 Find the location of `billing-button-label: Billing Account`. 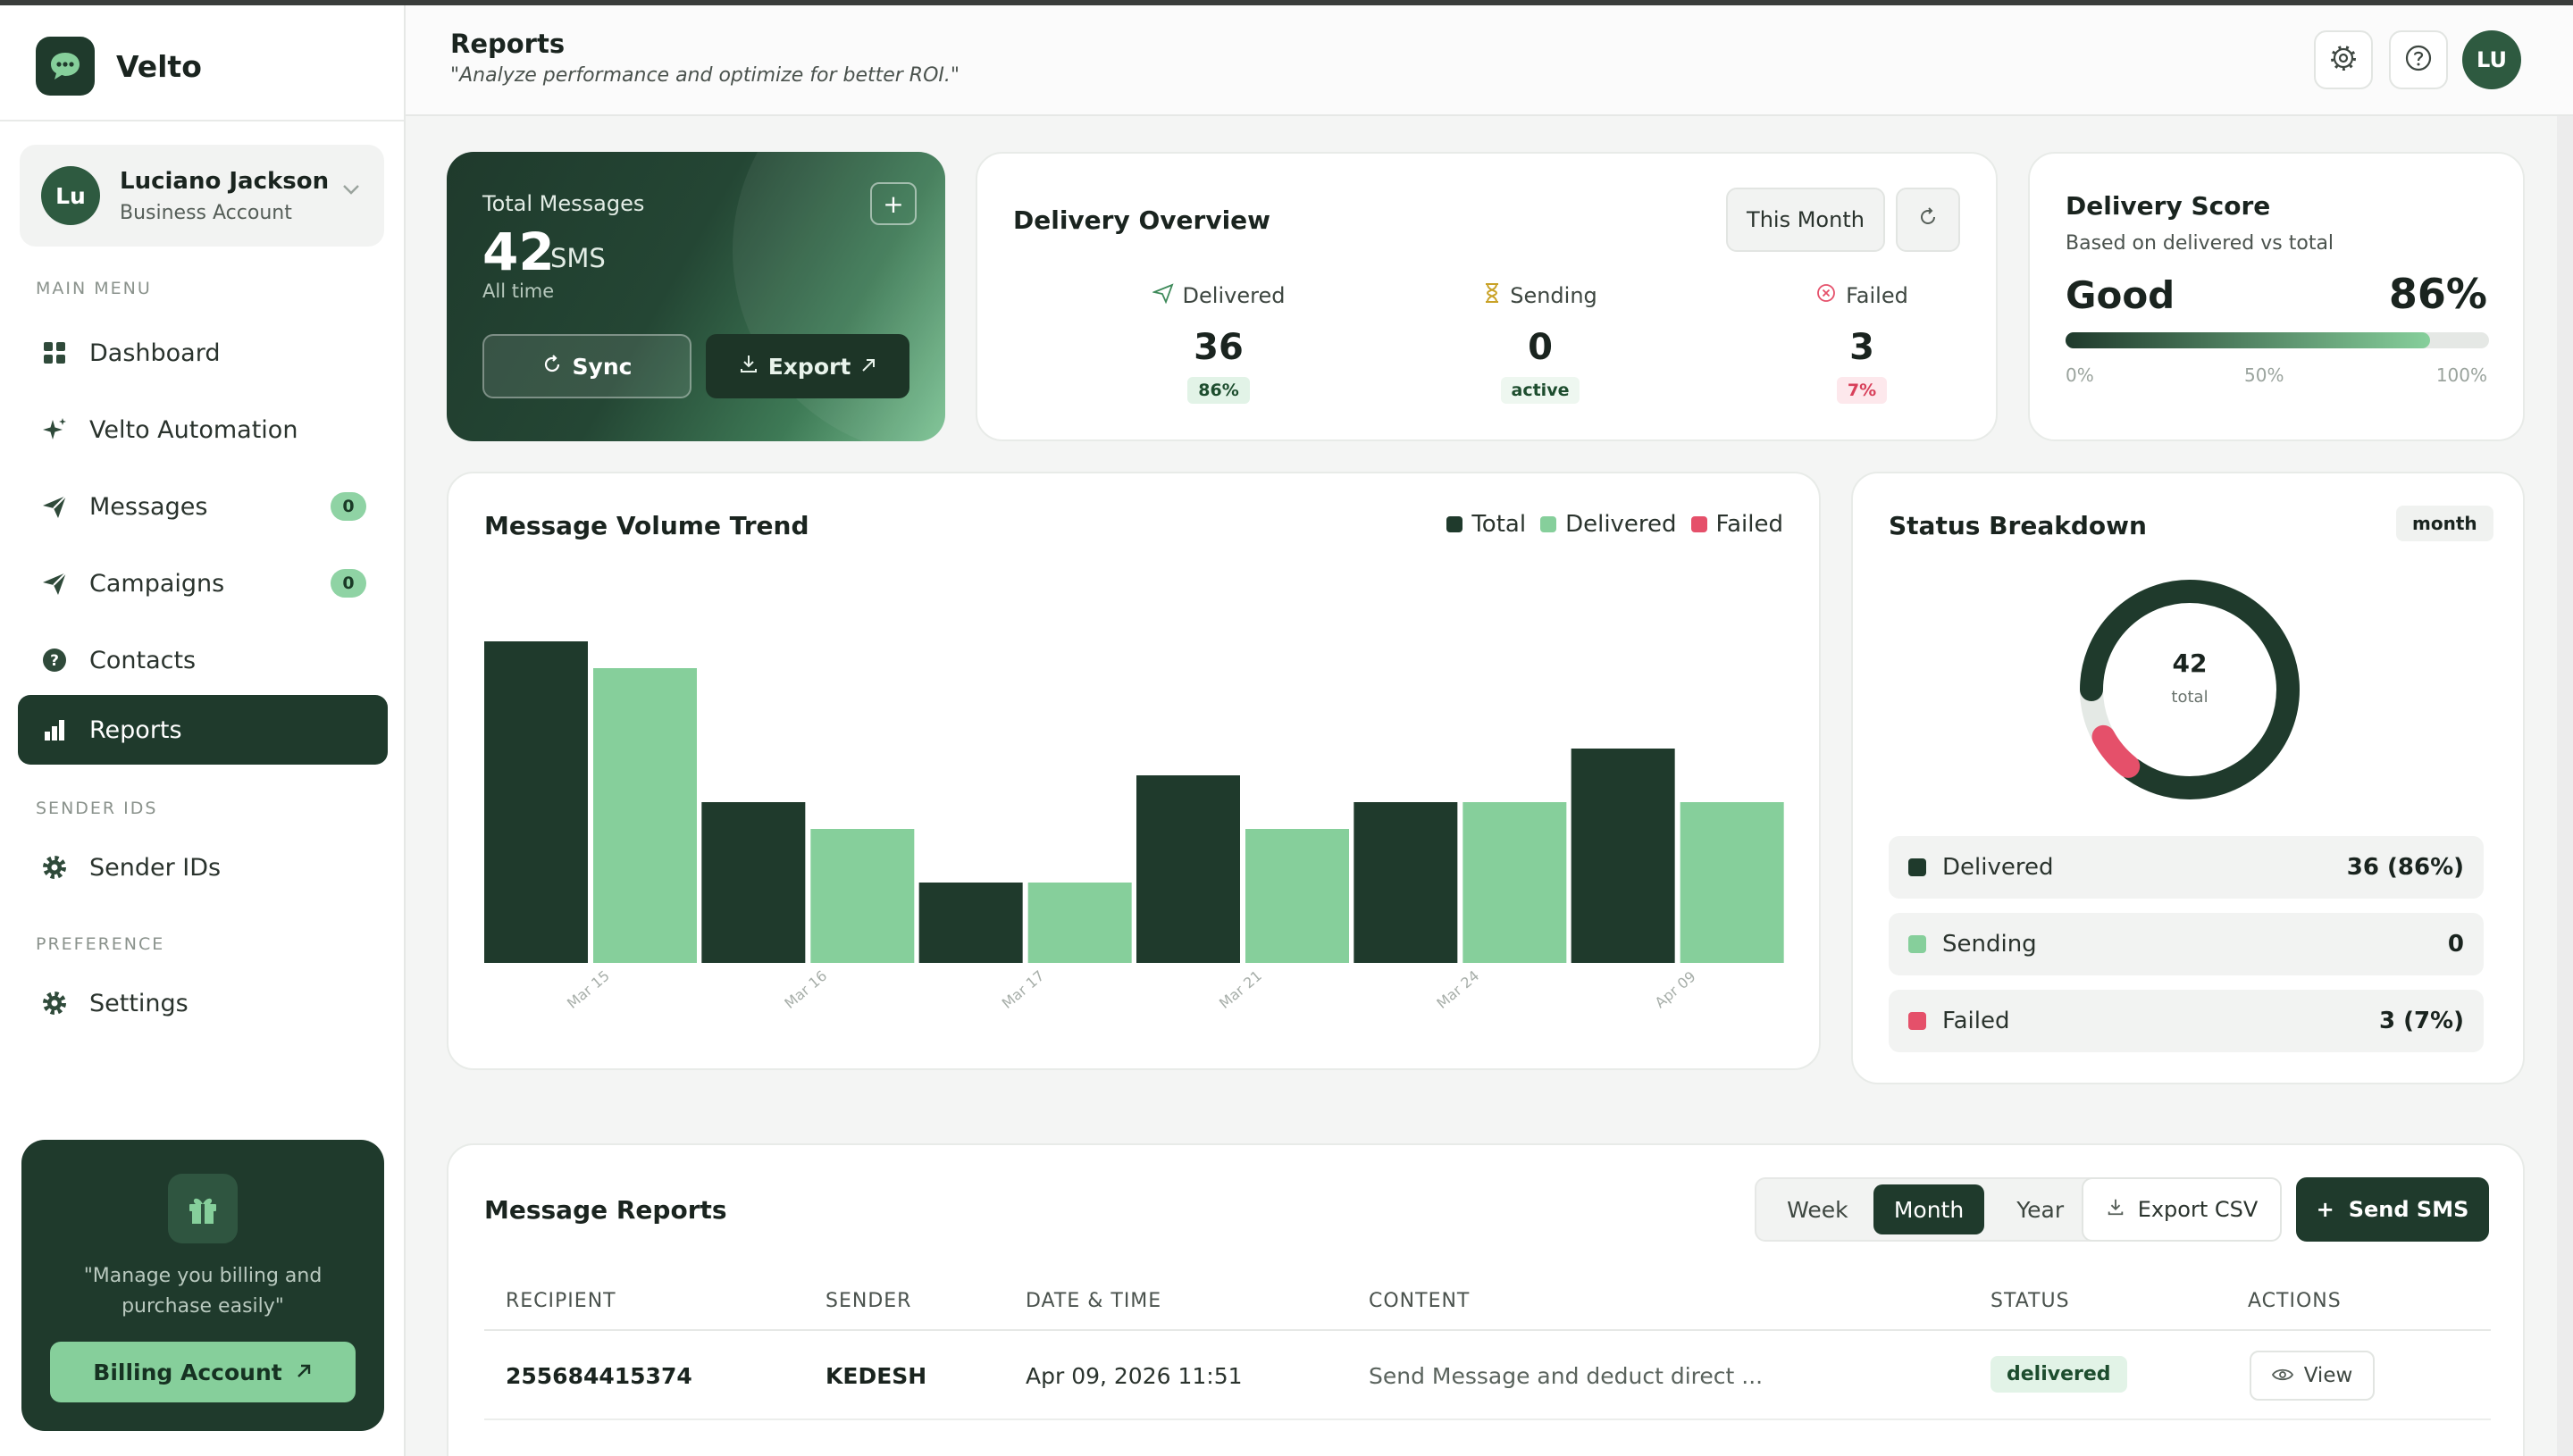

billing-button-label: Billing Account is located at coordinates (187, 1372).